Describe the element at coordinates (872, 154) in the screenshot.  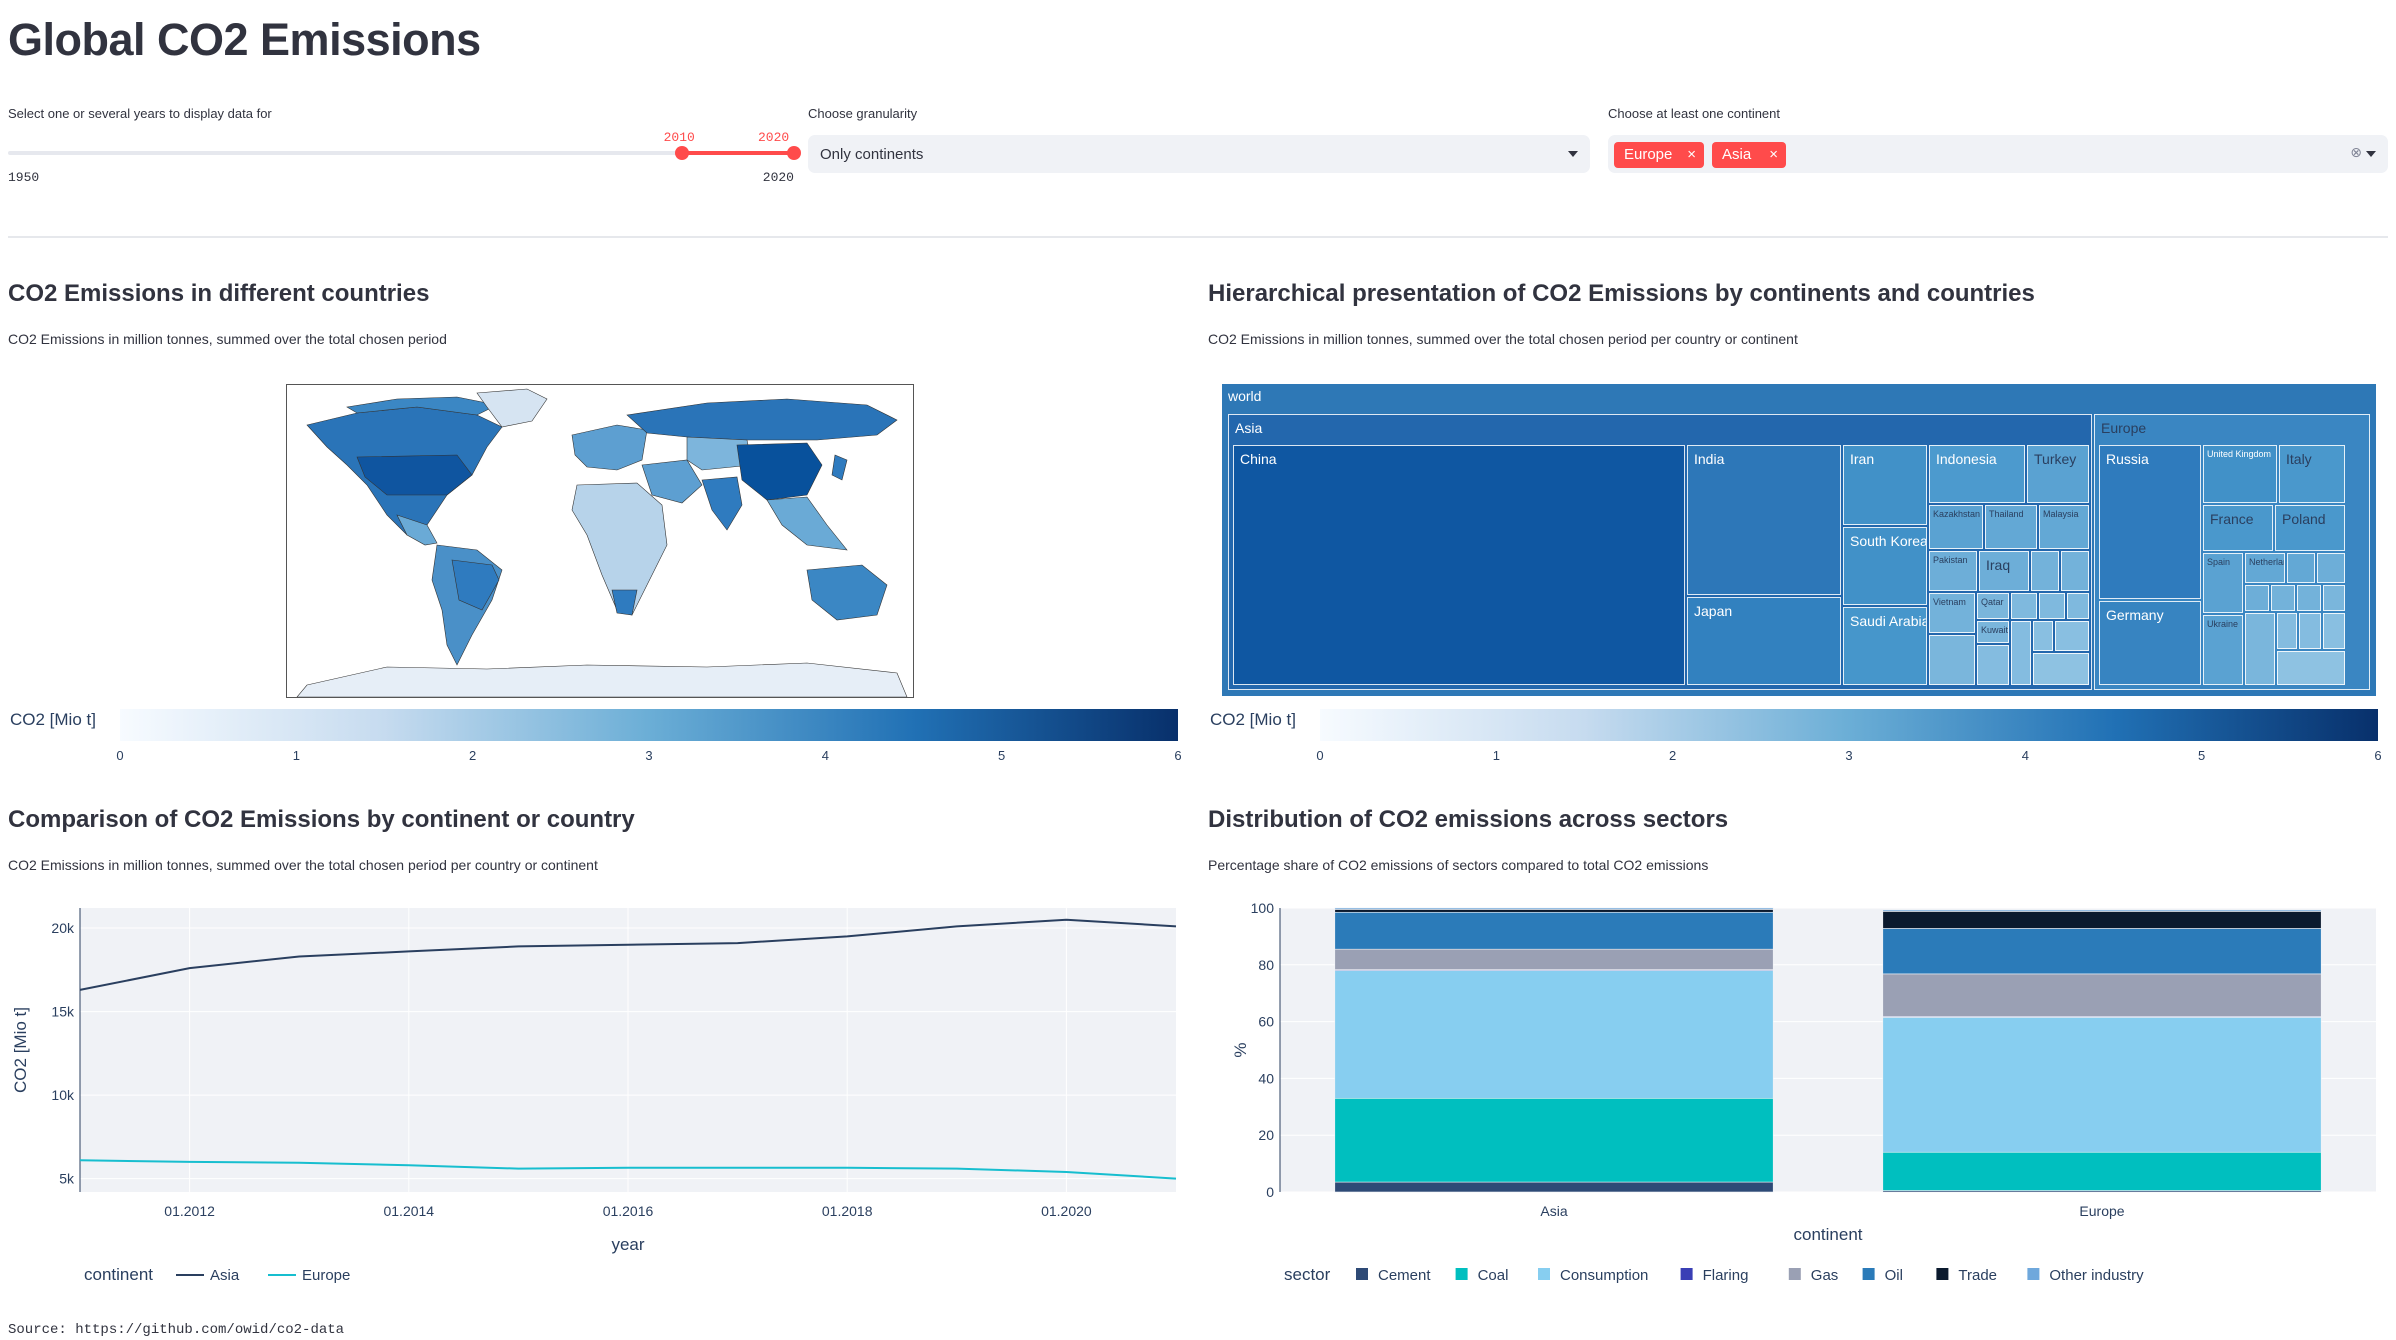
I see `granularity-value: Only continents` at that location.